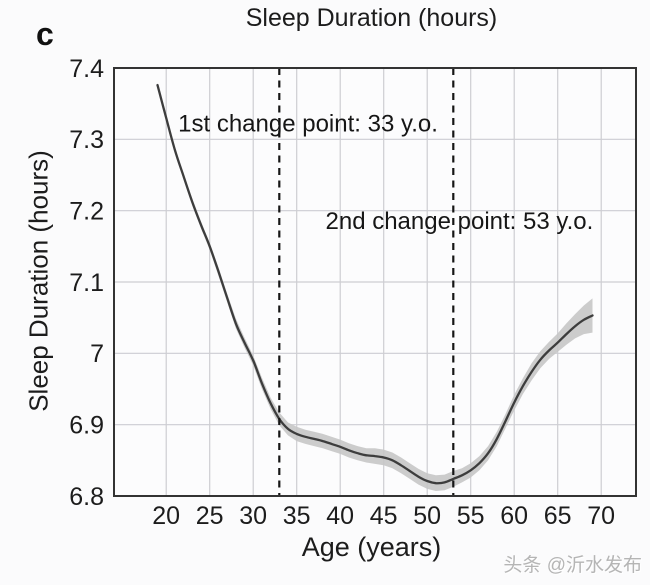 Image resolution: width=650 pixels, height=585 pixels. What do you see at coordinates (86, 425) in the screenshot?
I see `y-tick-label: 6.9` at bounding box center [86, 425].